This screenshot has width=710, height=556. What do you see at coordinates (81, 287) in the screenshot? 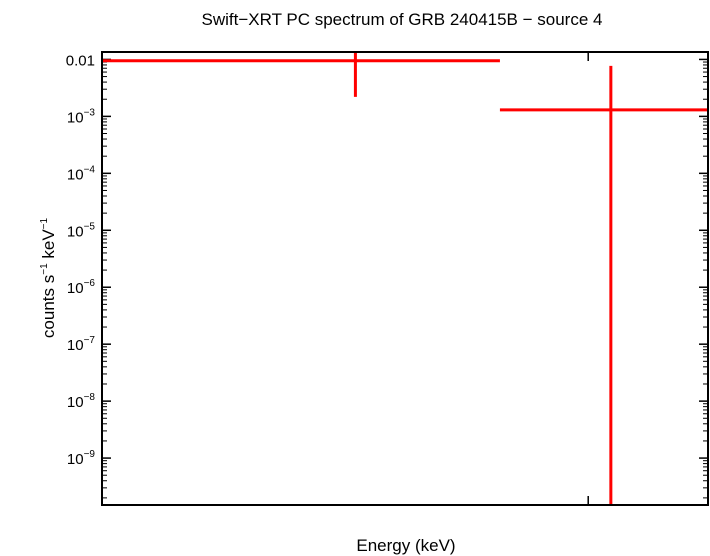
I see `y-tick-label: 10⁻⁶` at bounding box center [81, 287].